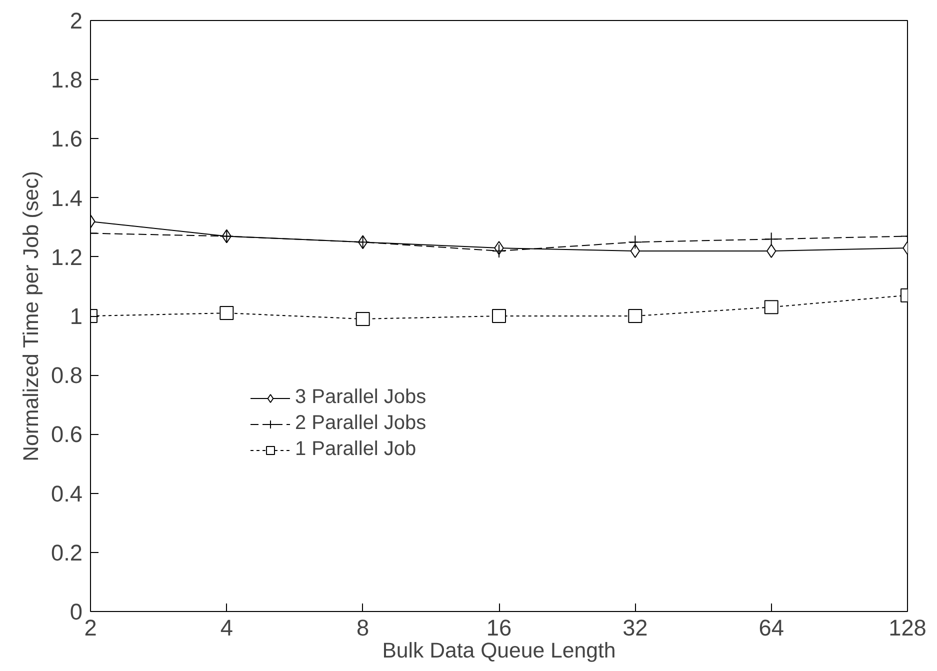  What do you see at coordinates (355, 449) in the screenshot?
I see `legend-label: 1 Parallel Job` at bounding box center [355, 449].